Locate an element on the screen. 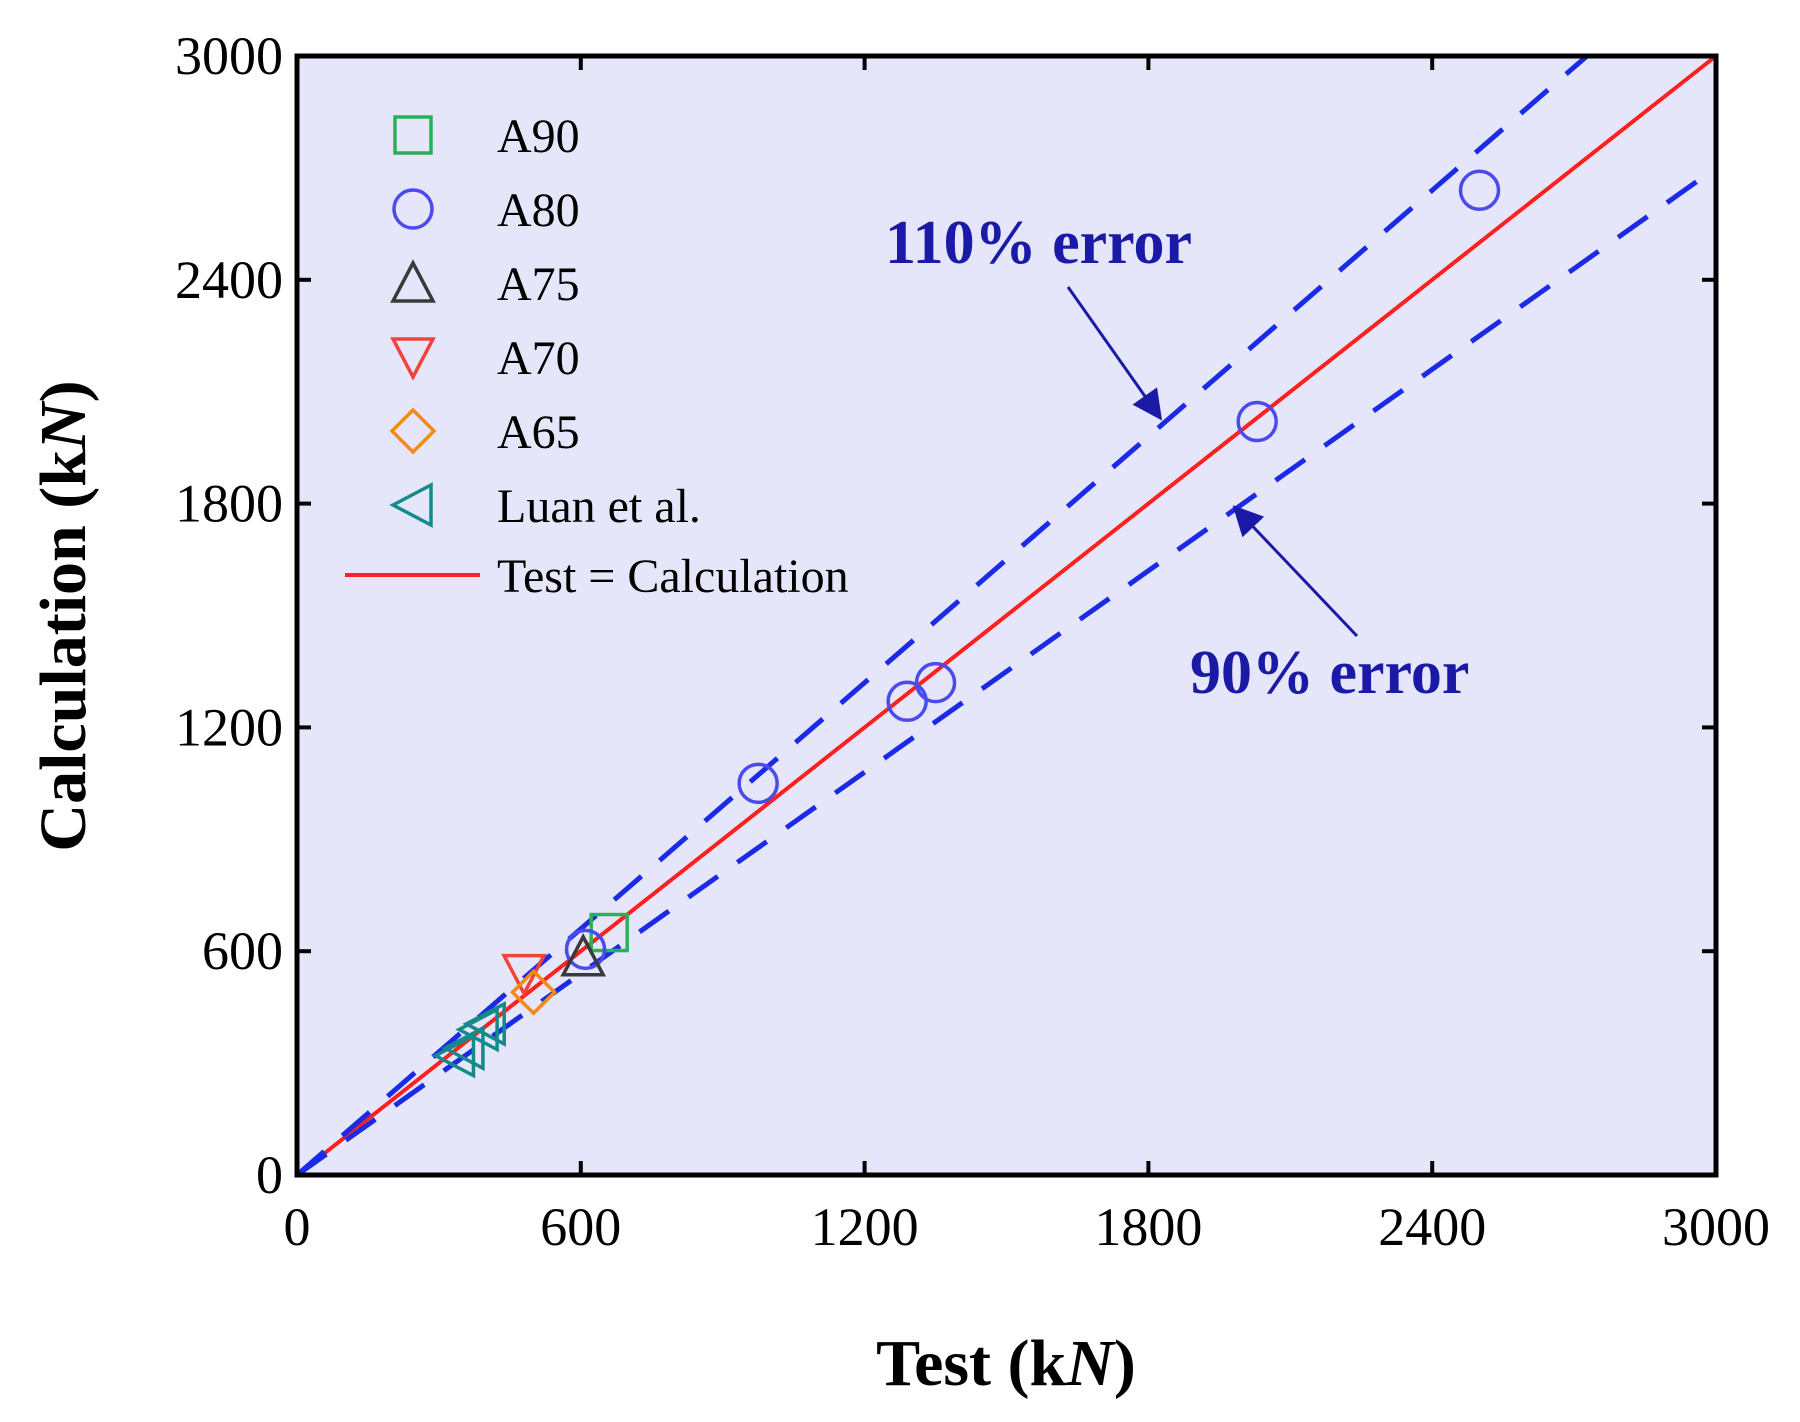  annotations: 110% error 90% error is located at coordinates (1177, 458).